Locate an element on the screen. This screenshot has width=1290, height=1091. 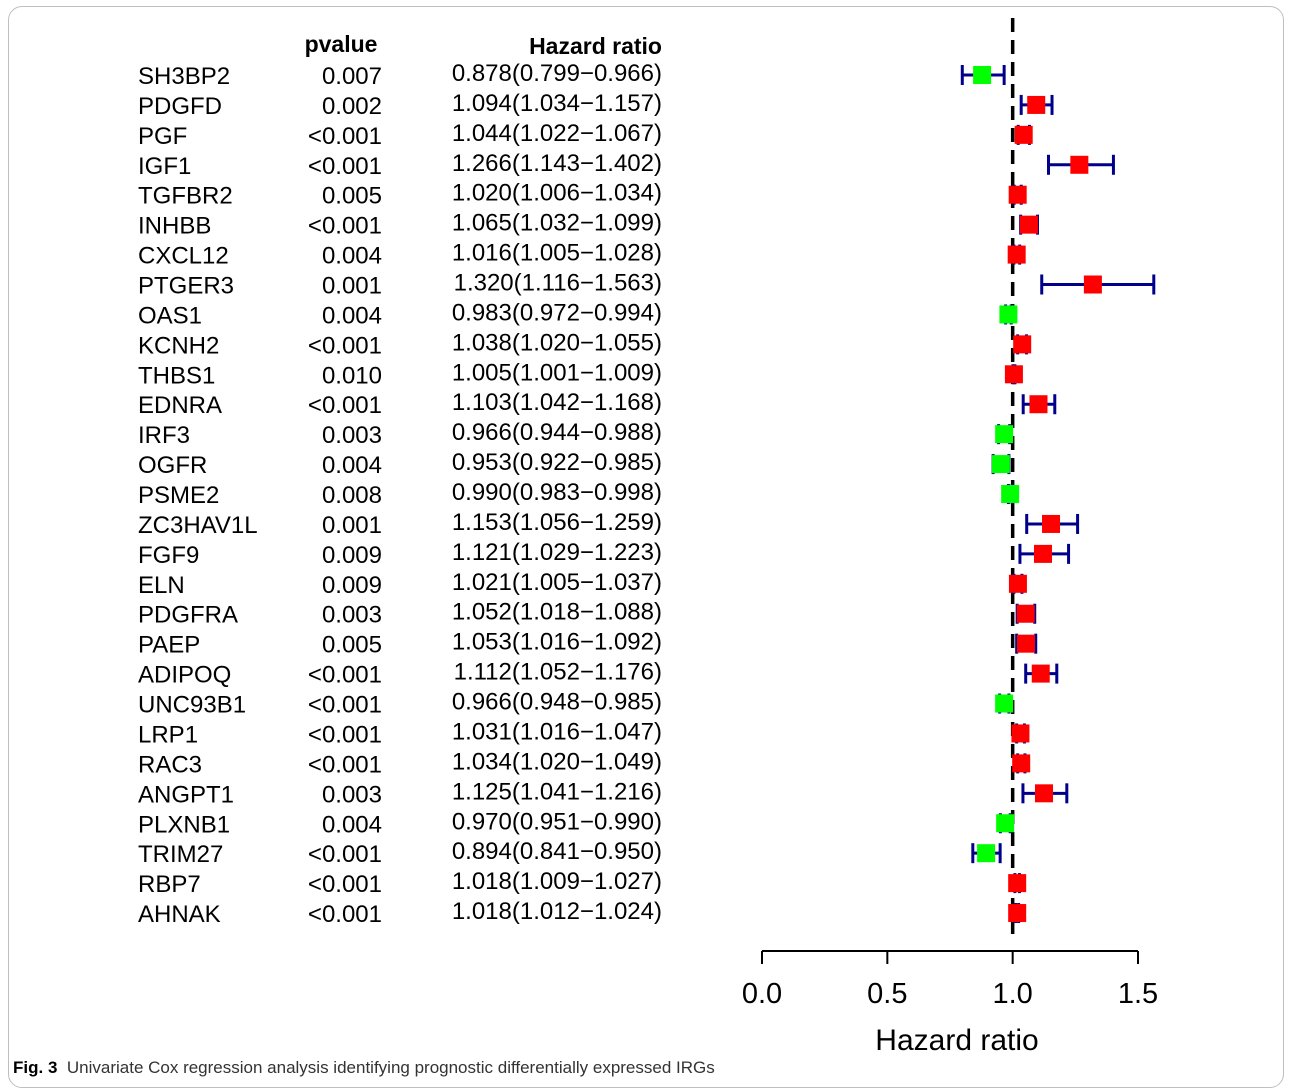
gene-label: OGFR is located at coordinates (172, 465).